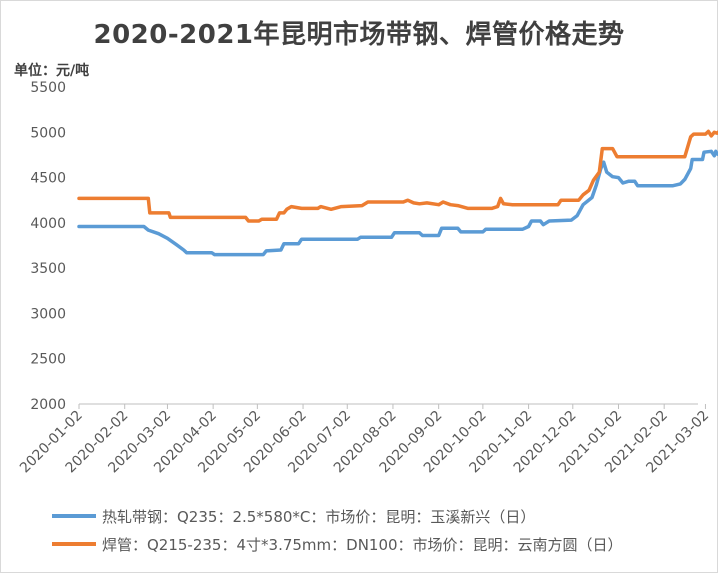 Image resolution: width=718 pixels, height=573 pixels. What do you see at coordinates (48, 88) in the screenshot?
I see `y-tick-label: 5500` at bounding box center [48, 88].